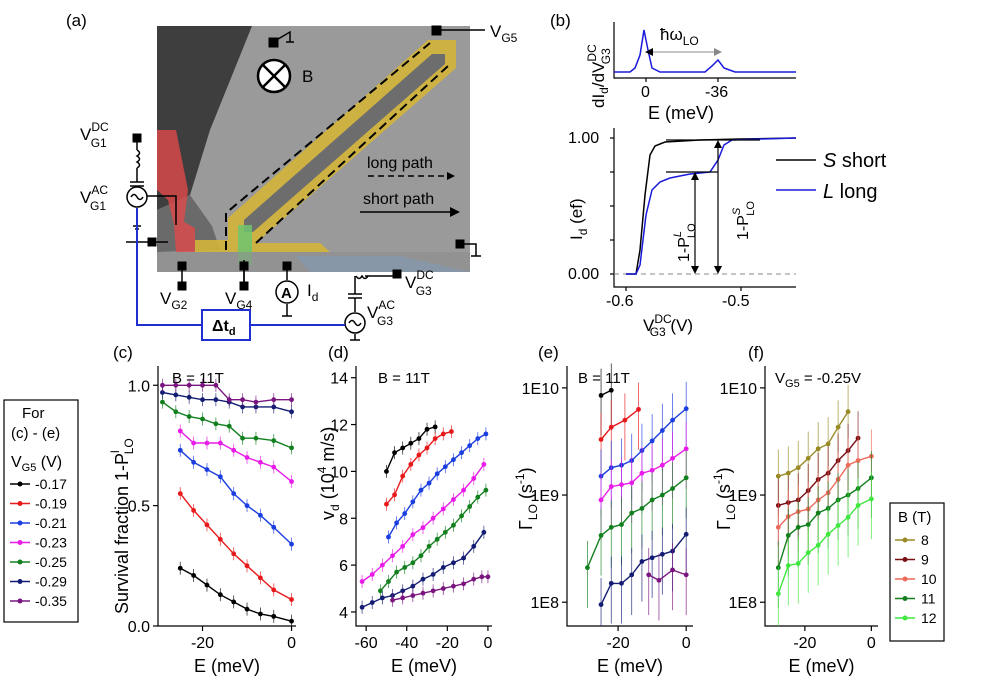  Describe the element at coordinates (928, 599) in the screenshot. I see `legend-f-label: 11` at that location.